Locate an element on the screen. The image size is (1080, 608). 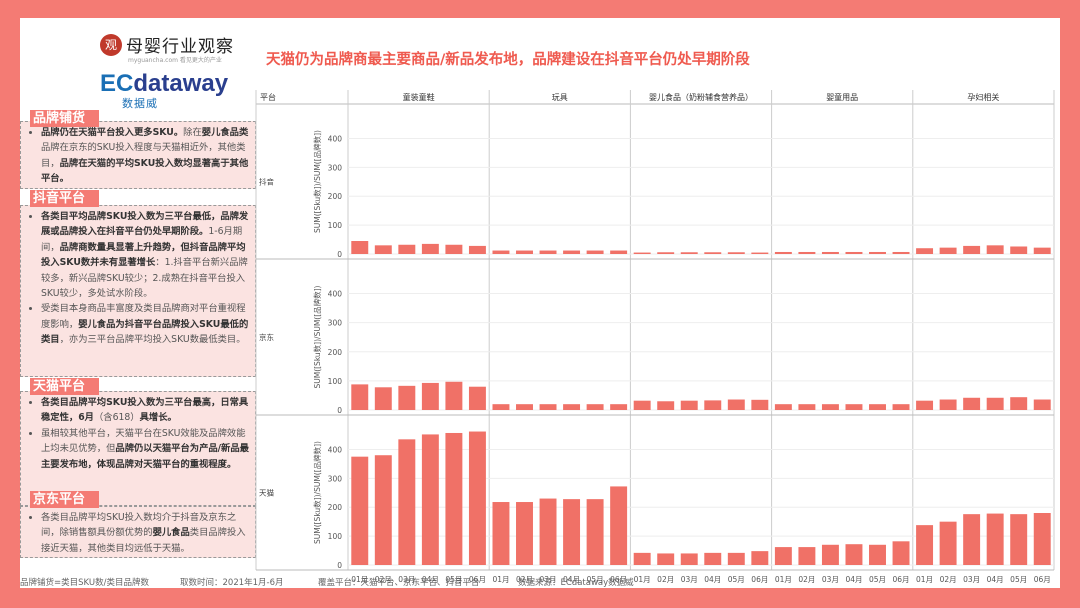
bar-抖音-2-0 is located at coordinates (642, 253).